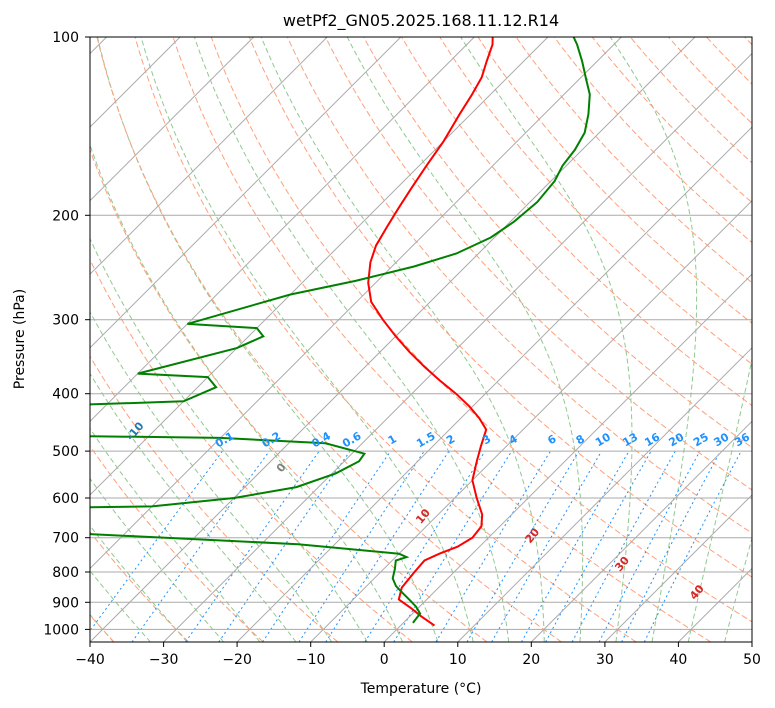 The image size is (775, 708). Describe the element at coordinates (458, 660) in the screenshot. I see `x-tick-label: 10` at that location.